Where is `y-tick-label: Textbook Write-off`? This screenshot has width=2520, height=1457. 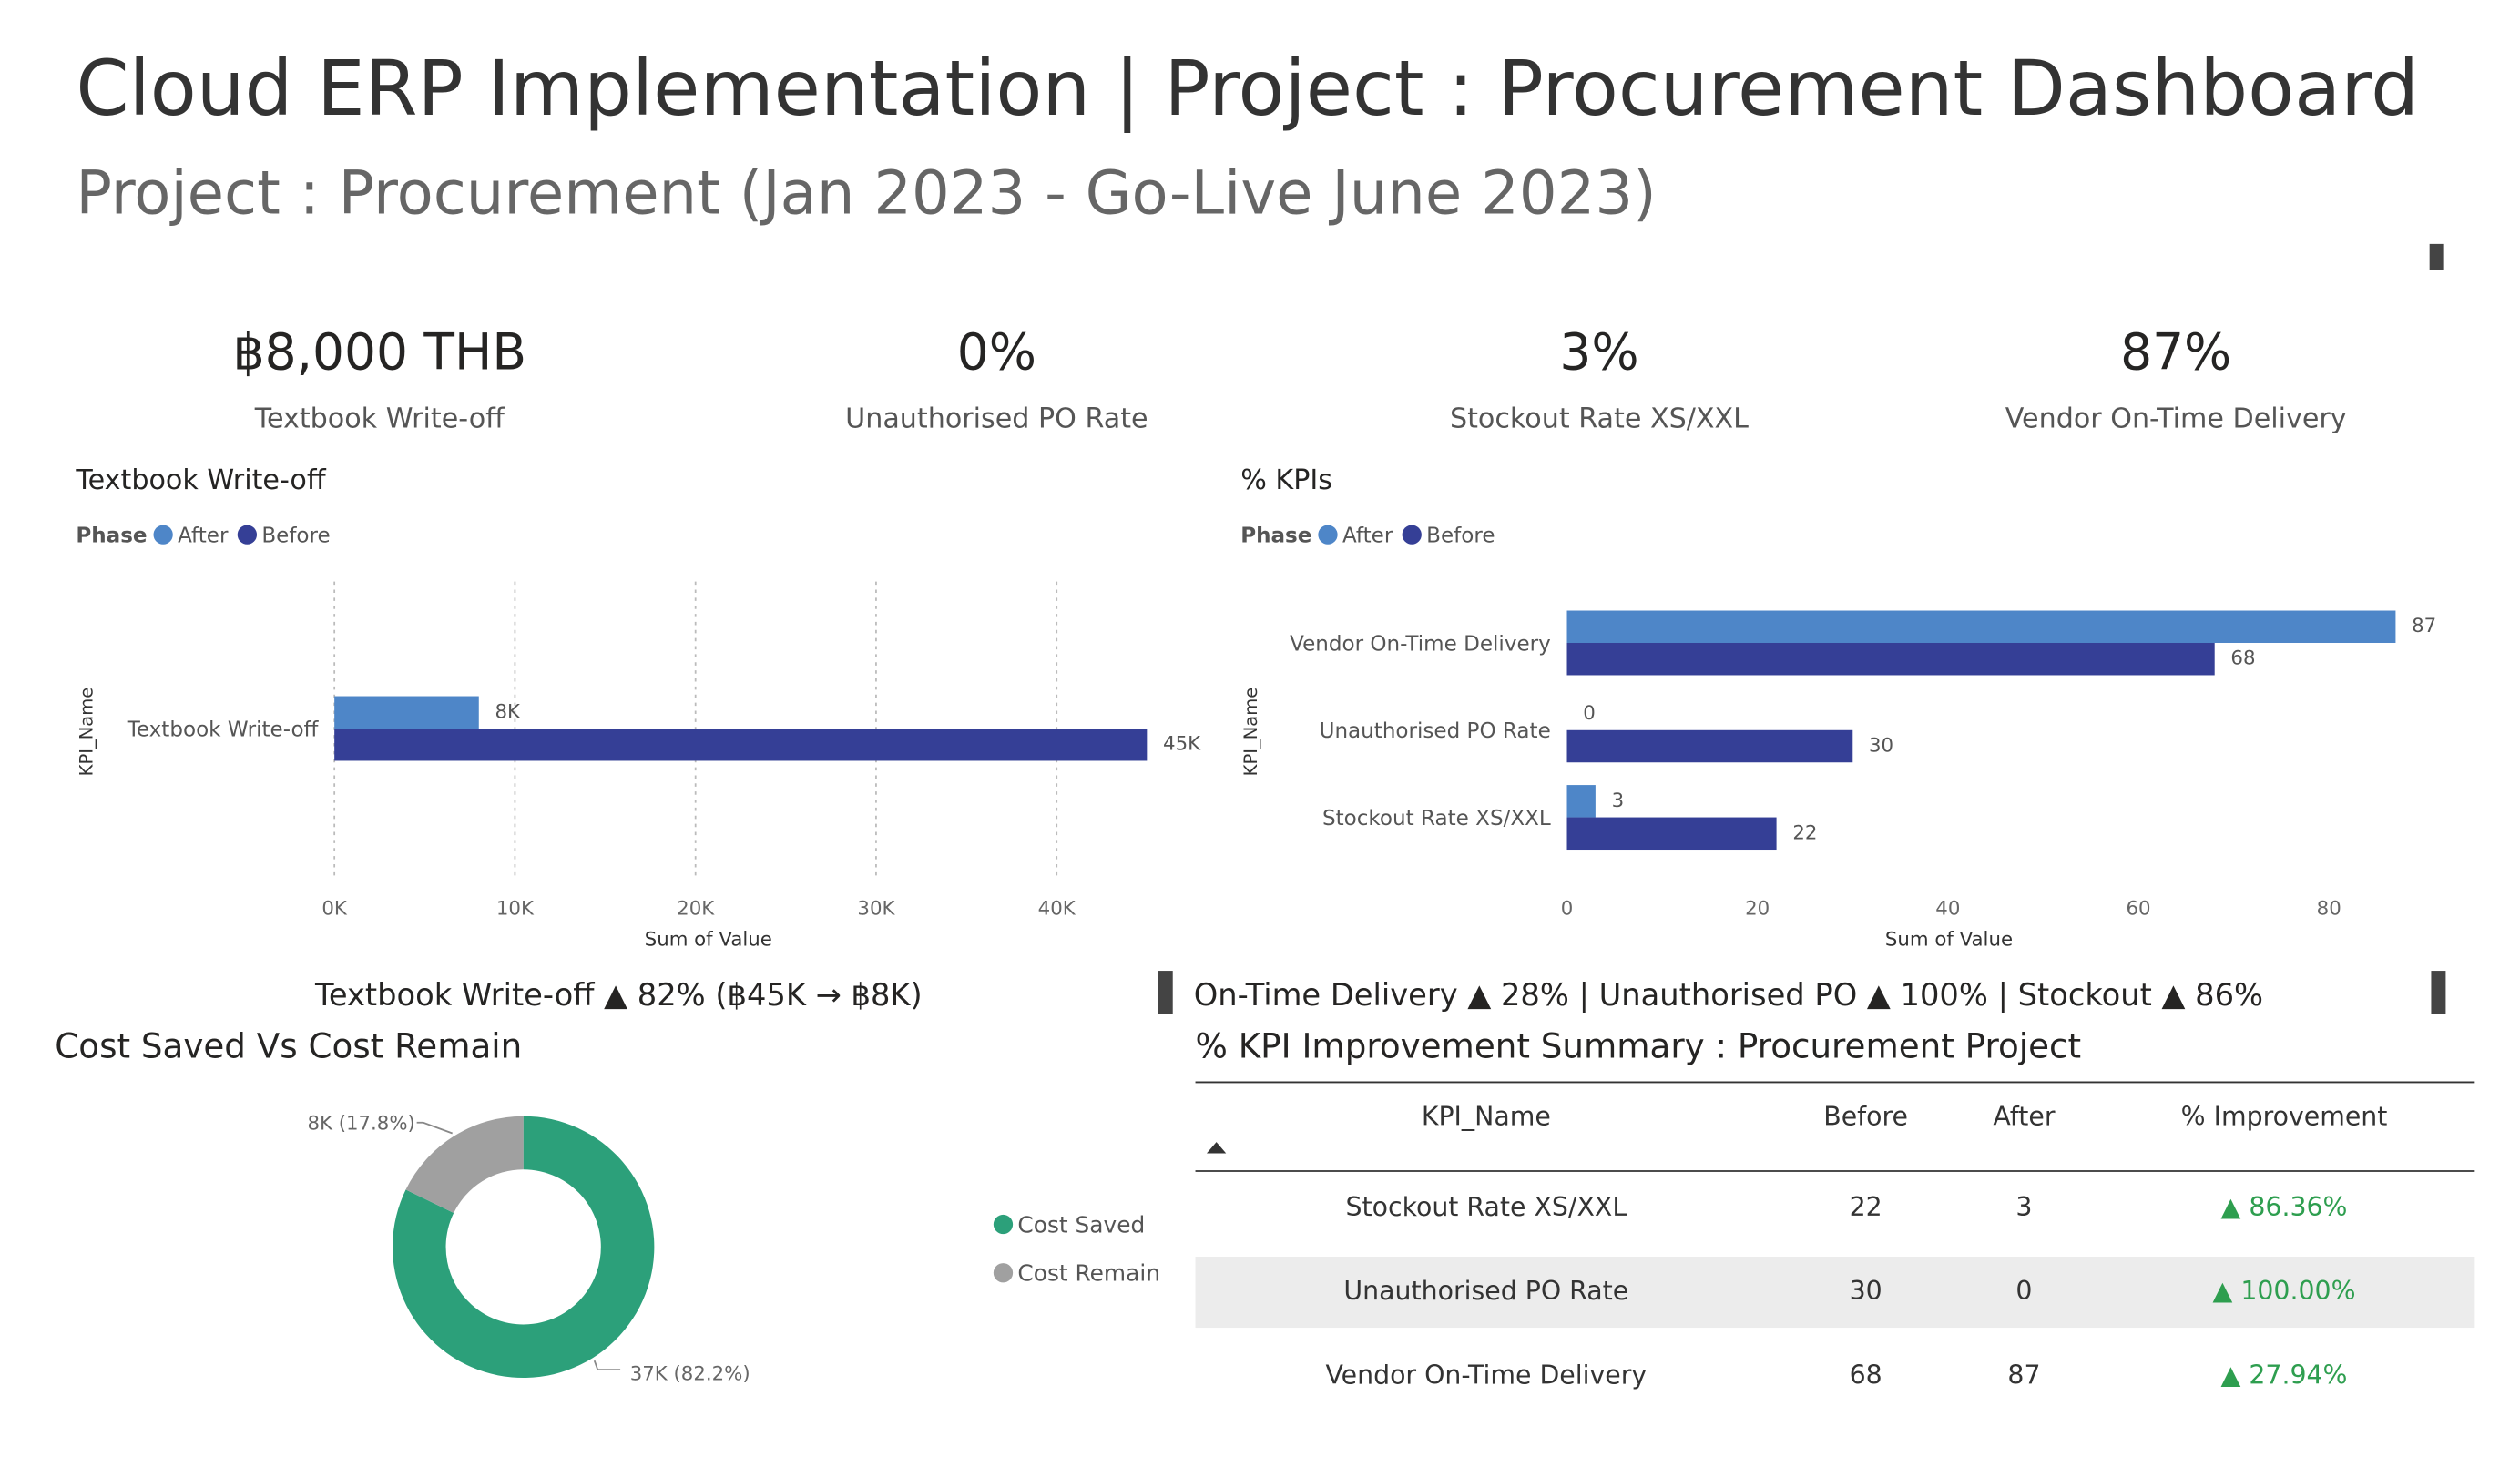
y-tick-label: Textbook Write-off is located at coordinates (223, 729).